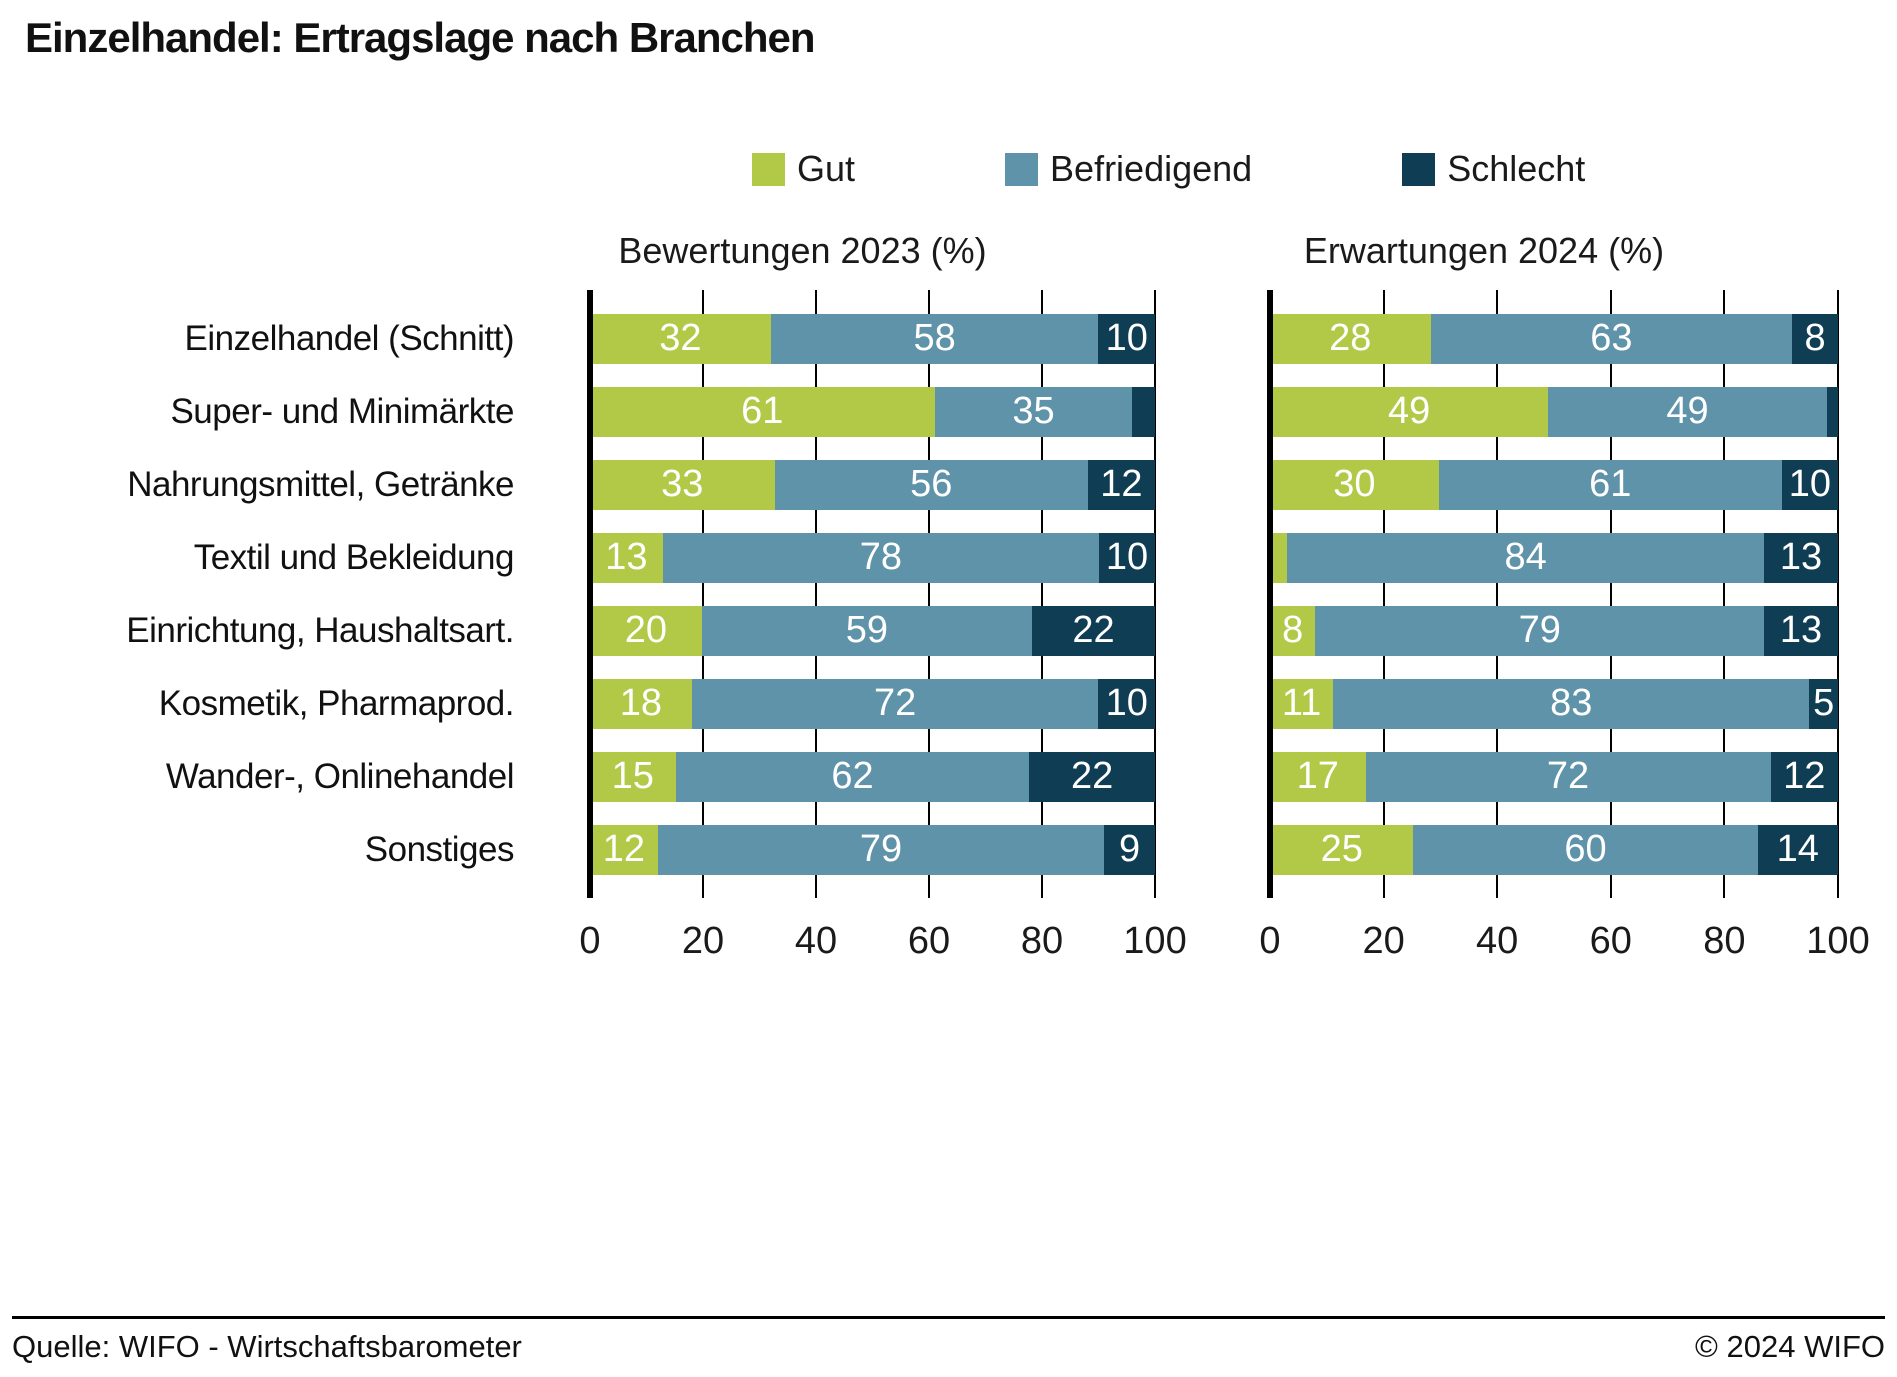  Describe the element at coordinates (816, 941) in the screenshot. I see `axis-tick-label: 40` at that location.